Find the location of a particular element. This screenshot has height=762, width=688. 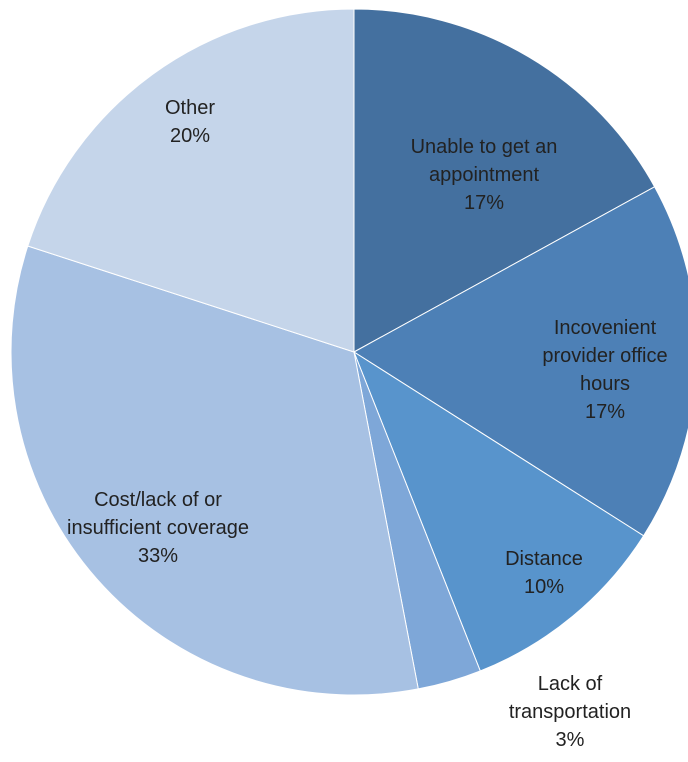

slice-label: Unable to get an appointment 17% is located at coordinates (484, 175).